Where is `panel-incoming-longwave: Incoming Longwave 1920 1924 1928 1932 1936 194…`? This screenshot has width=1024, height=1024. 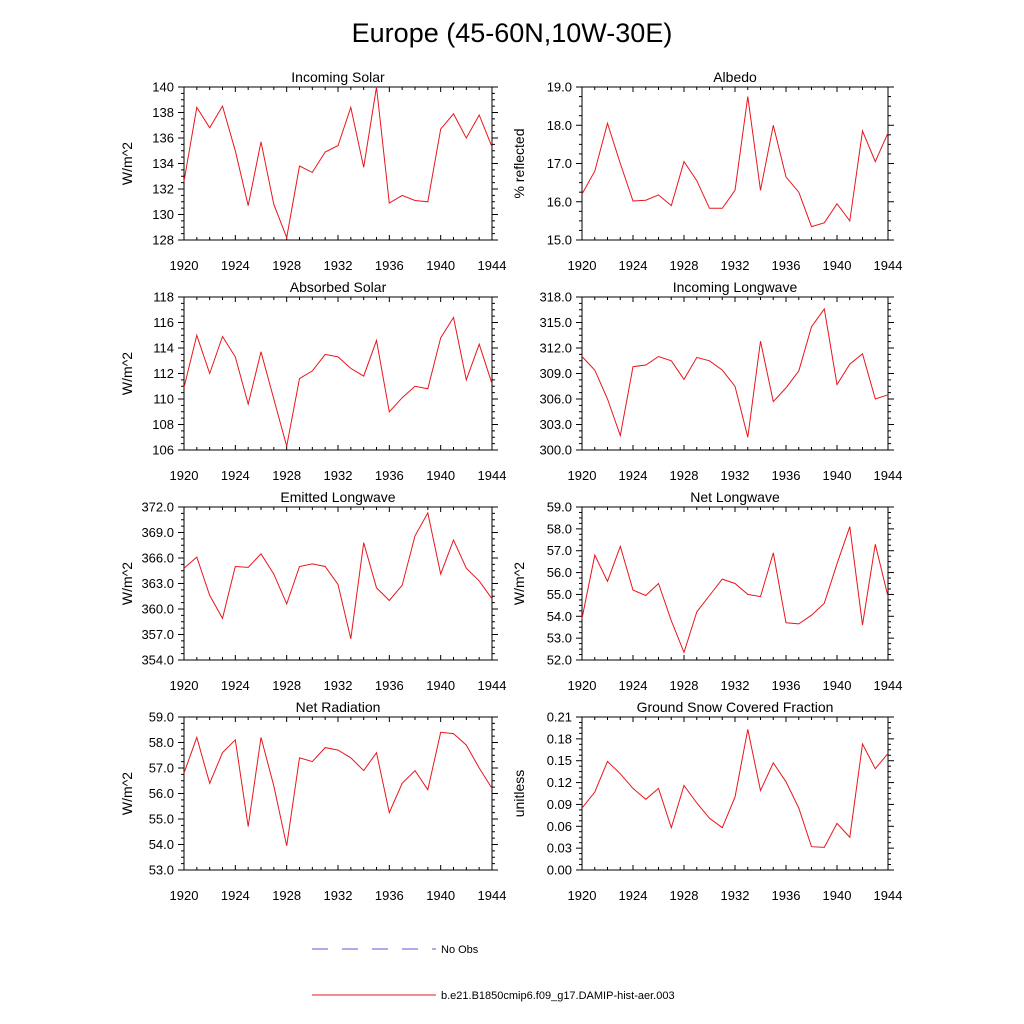
panel-incoming-longwave: Incoming Longwave 1920 1924 1928 1932 1936 194… is located at coordinates (720, 381).